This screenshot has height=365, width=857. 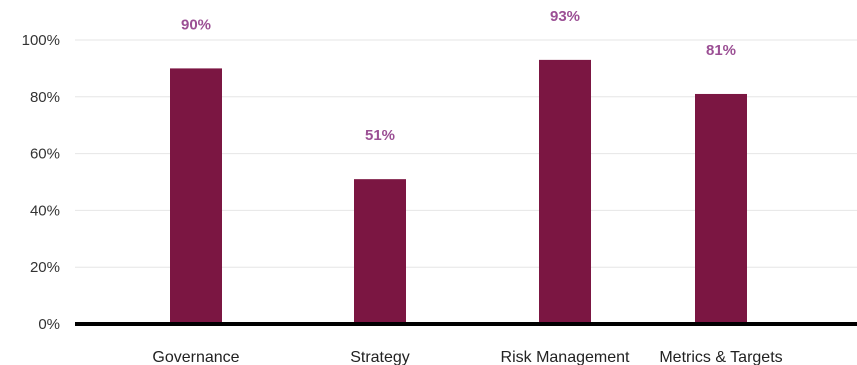 I want to click on data-label: 93%, so click(x=565, y=16).